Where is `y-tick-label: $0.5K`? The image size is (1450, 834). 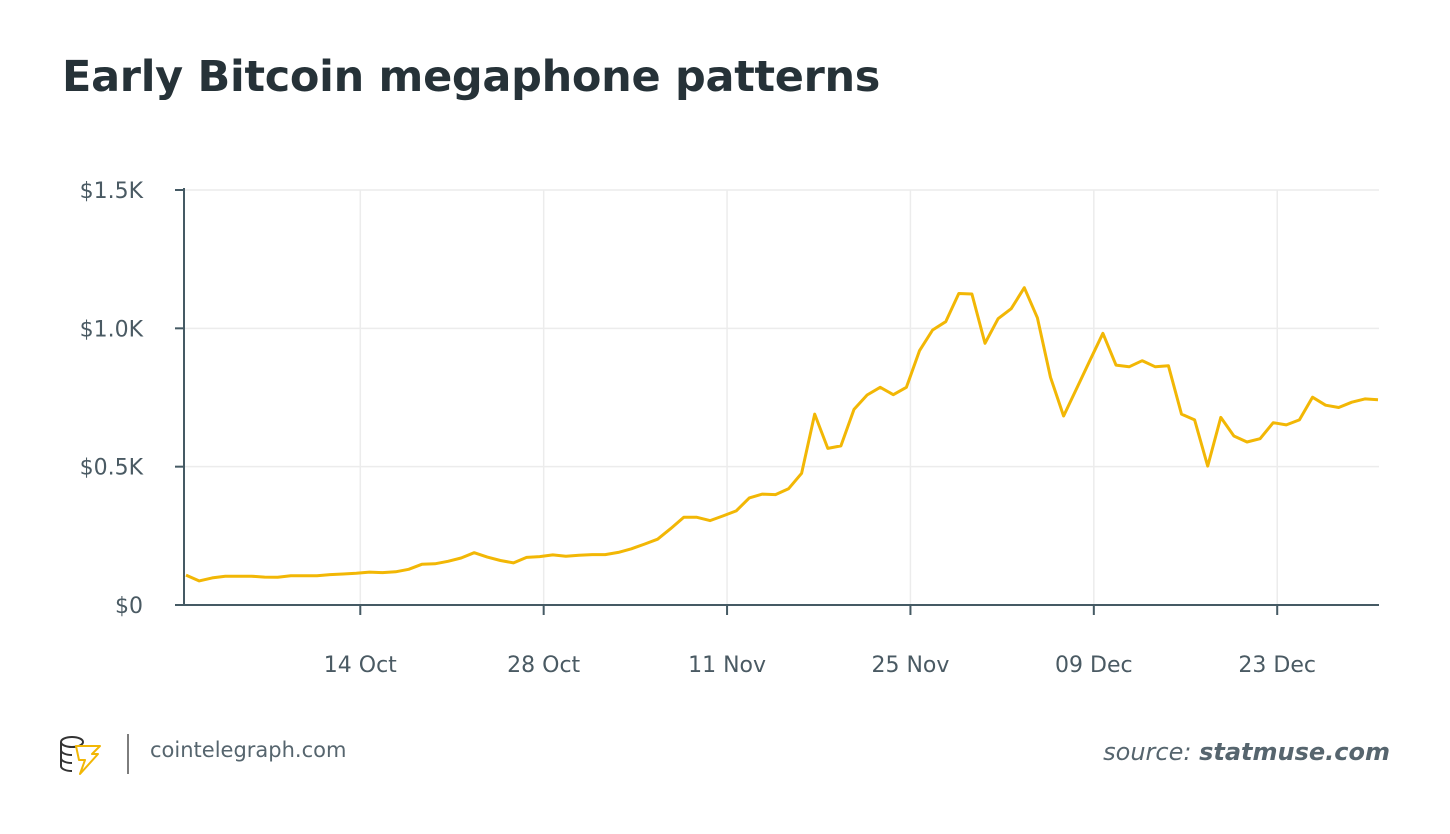
y-tick-label: $0.5K is located at coordinates (112, 468).